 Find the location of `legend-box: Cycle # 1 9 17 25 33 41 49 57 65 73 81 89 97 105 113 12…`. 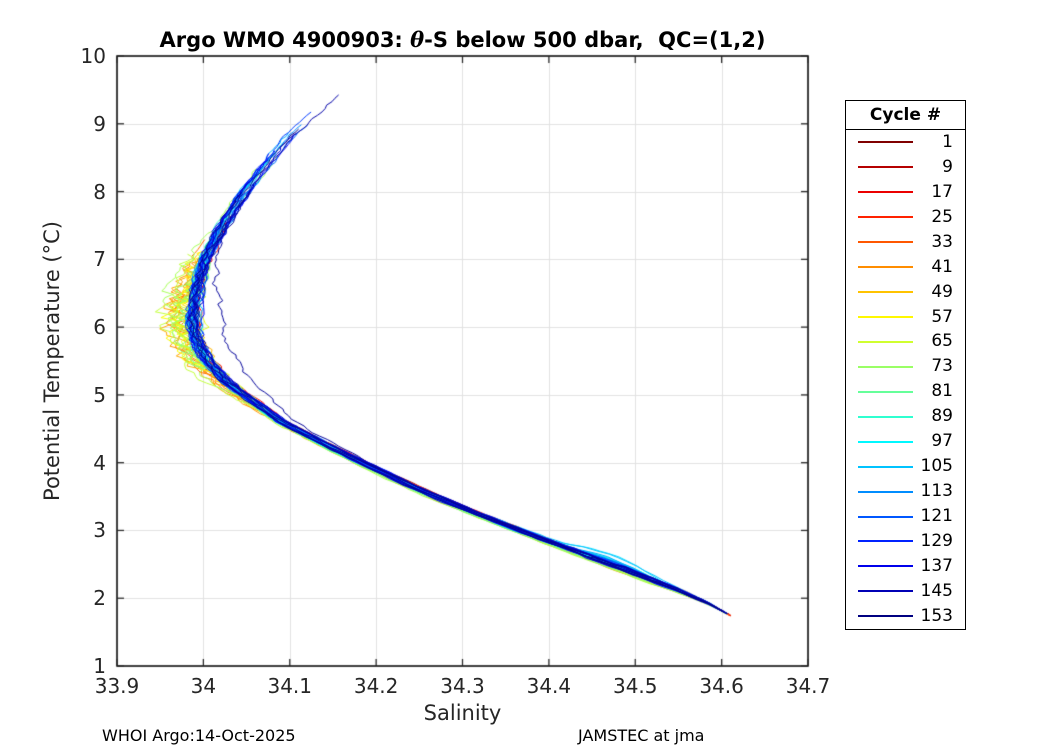

legend-box: Cycle # 1 9 17 25 33 41 49 57 65 73 81 89 97 105 113 12… is located at coordinates (905, 365).